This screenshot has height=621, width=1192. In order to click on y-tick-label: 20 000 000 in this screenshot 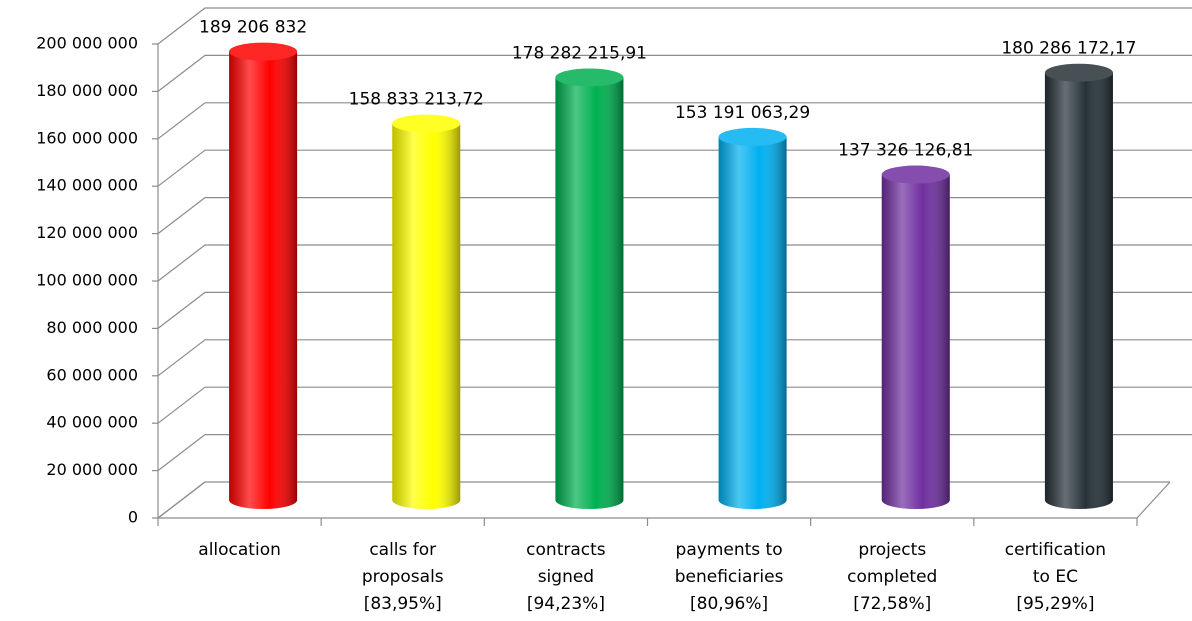, I will do `click(92, 469)`.